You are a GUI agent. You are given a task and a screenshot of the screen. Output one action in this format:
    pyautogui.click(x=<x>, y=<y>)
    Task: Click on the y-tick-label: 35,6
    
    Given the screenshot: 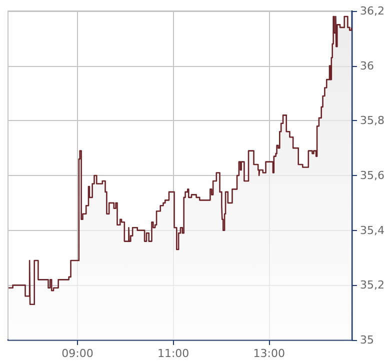 What is the action you would take?
    pyautogui.click(x=372, y=175)
    